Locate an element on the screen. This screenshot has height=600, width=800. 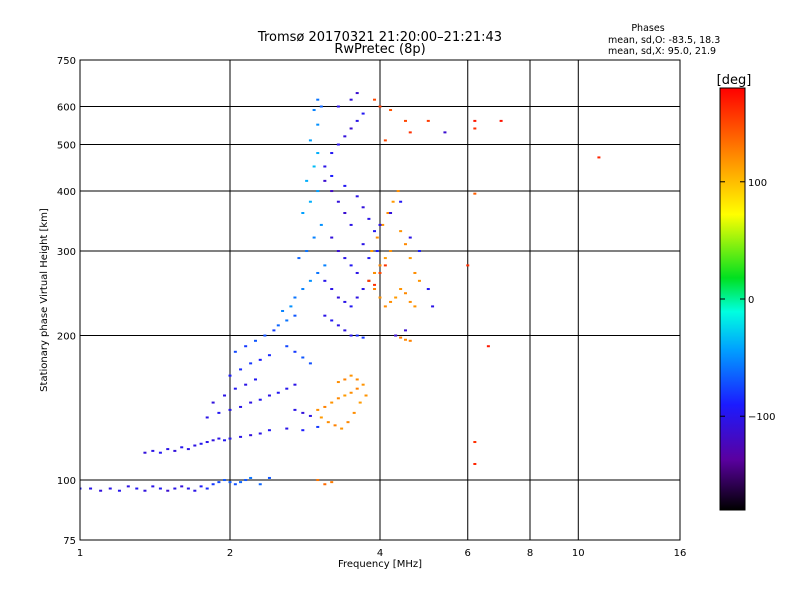
colorbar-ticks: 100 0 −100 is located at coordinates (747, 300).